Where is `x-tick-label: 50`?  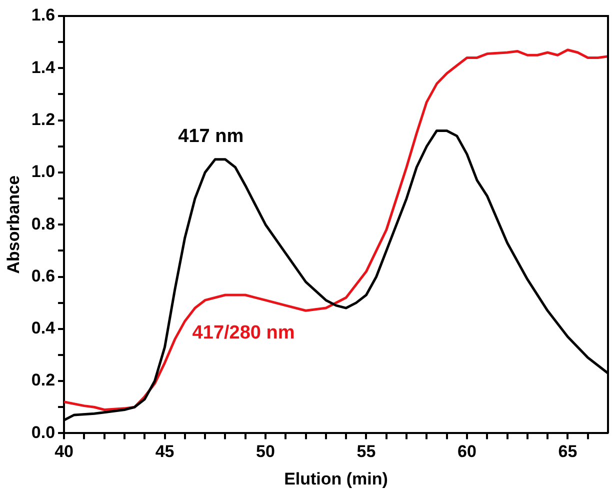 x-tick-label: 50 is located at coordinates (265, 452).